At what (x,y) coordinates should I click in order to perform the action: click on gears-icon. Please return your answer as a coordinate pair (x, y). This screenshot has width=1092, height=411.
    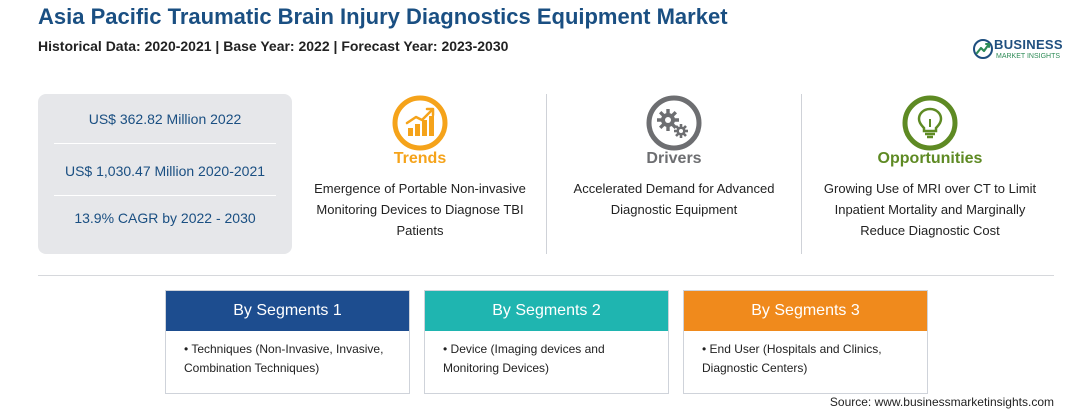
    Looking at the image, I should click on (674, 123).